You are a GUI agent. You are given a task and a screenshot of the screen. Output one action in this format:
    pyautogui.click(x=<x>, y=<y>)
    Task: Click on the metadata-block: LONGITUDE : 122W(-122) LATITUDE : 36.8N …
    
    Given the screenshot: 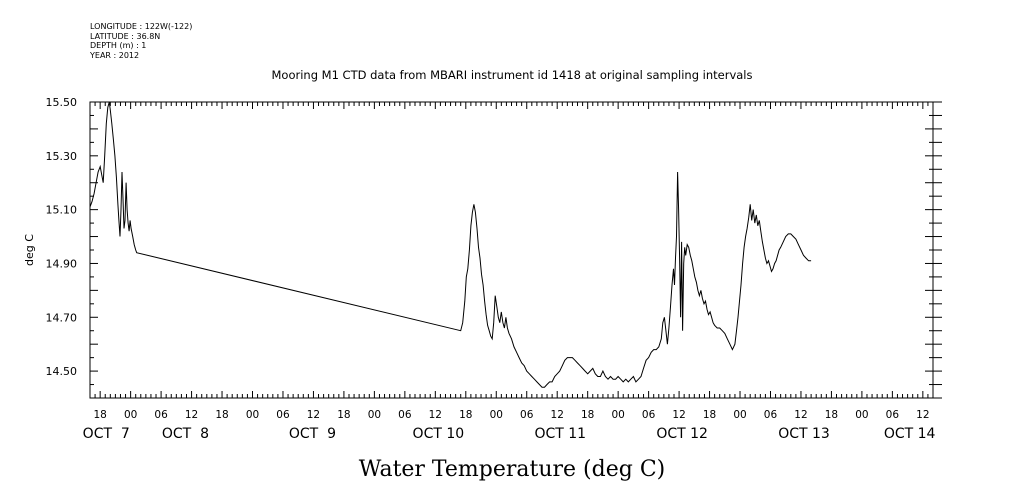 What is the action you would take?
    pyautogui.click(x=141, y=41)
    